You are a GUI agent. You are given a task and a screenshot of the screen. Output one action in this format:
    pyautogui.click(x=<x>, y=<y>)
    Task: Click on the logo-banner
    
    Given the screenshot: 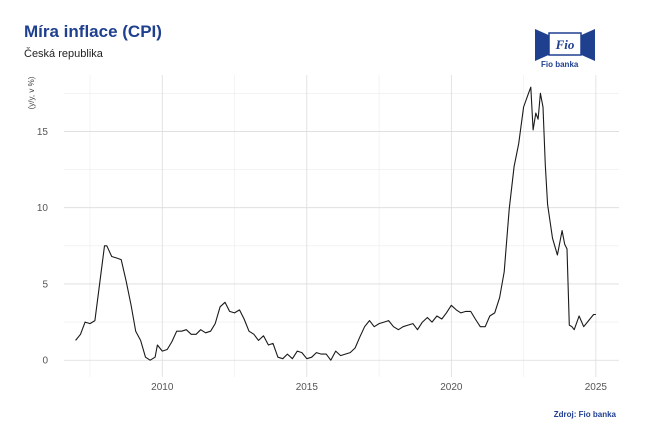 What is the action you would take?
    pyautogui.click(x=565, y=44)
    